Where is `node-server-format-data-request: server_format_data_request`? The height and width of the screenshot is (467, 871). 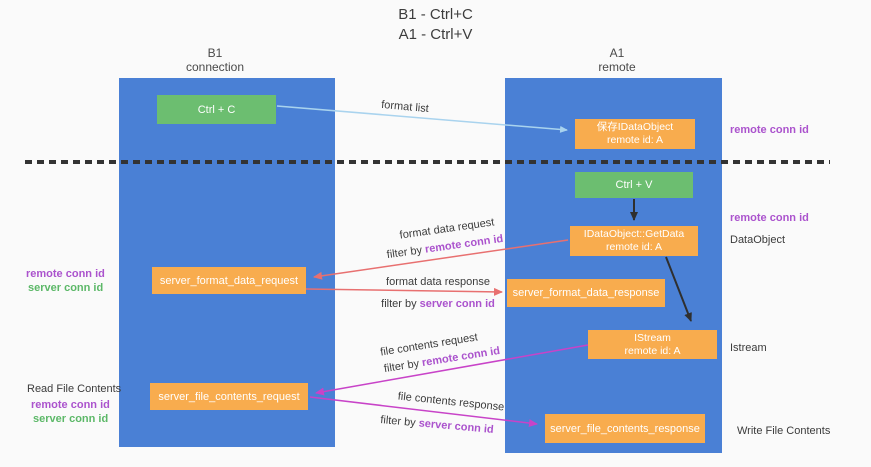
node-server-format-data-request: server_format_data_request is located at coordinates (229, 280).